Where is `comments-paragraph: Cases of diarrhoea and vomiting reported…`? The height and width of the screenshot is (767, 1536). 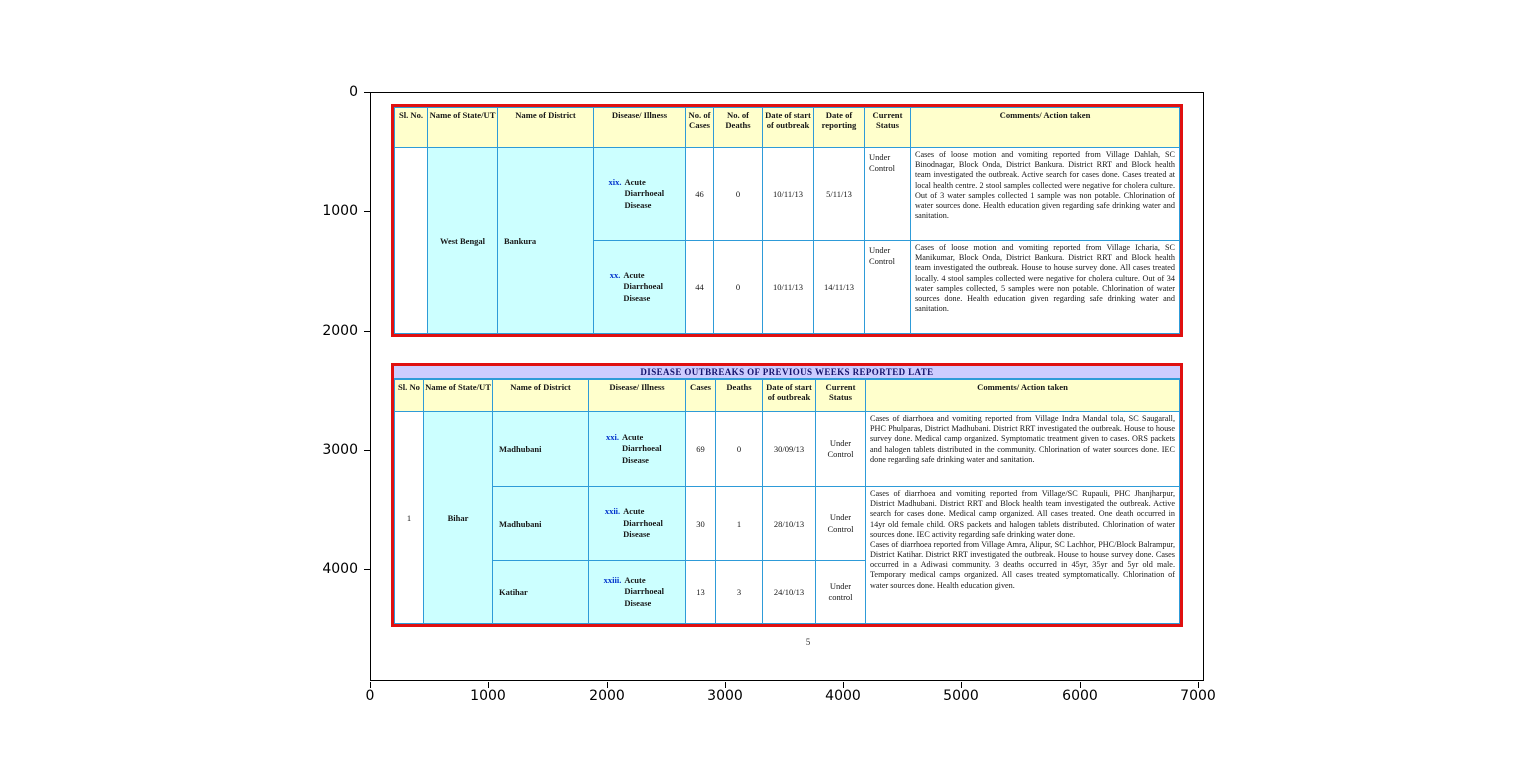
comments-paragraph: Cases of diarrhoea and vomiting reported… is located at coordinates (1022, 514).